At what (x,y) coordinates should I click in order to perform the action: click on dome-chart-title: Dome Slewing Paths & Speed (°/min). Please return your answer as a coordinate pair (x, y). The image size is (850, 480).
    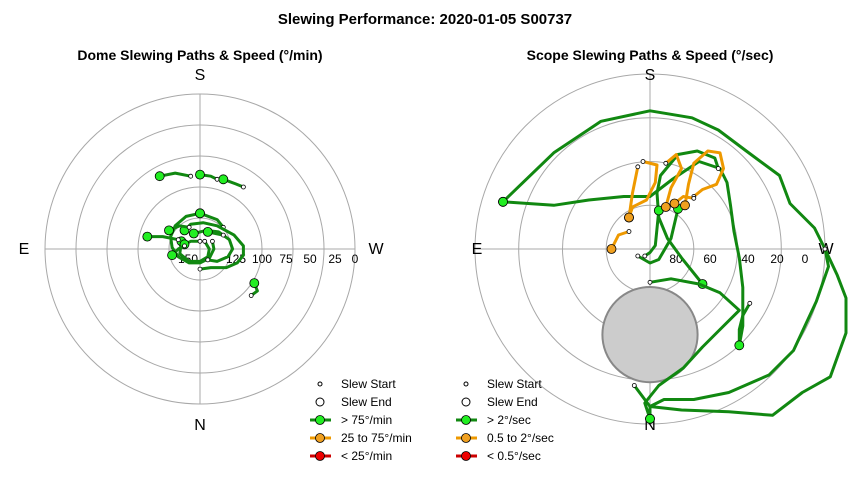
    Looking at the image, I should click on (199, 55).